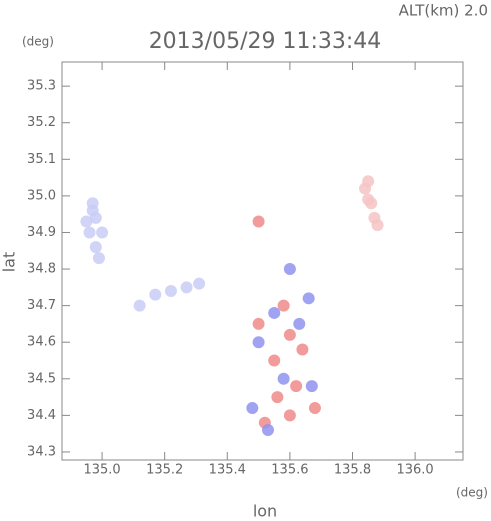 This screenshot has width=491, height=521. I want to click on y-tick-label: 34.3, so click(41, 451).